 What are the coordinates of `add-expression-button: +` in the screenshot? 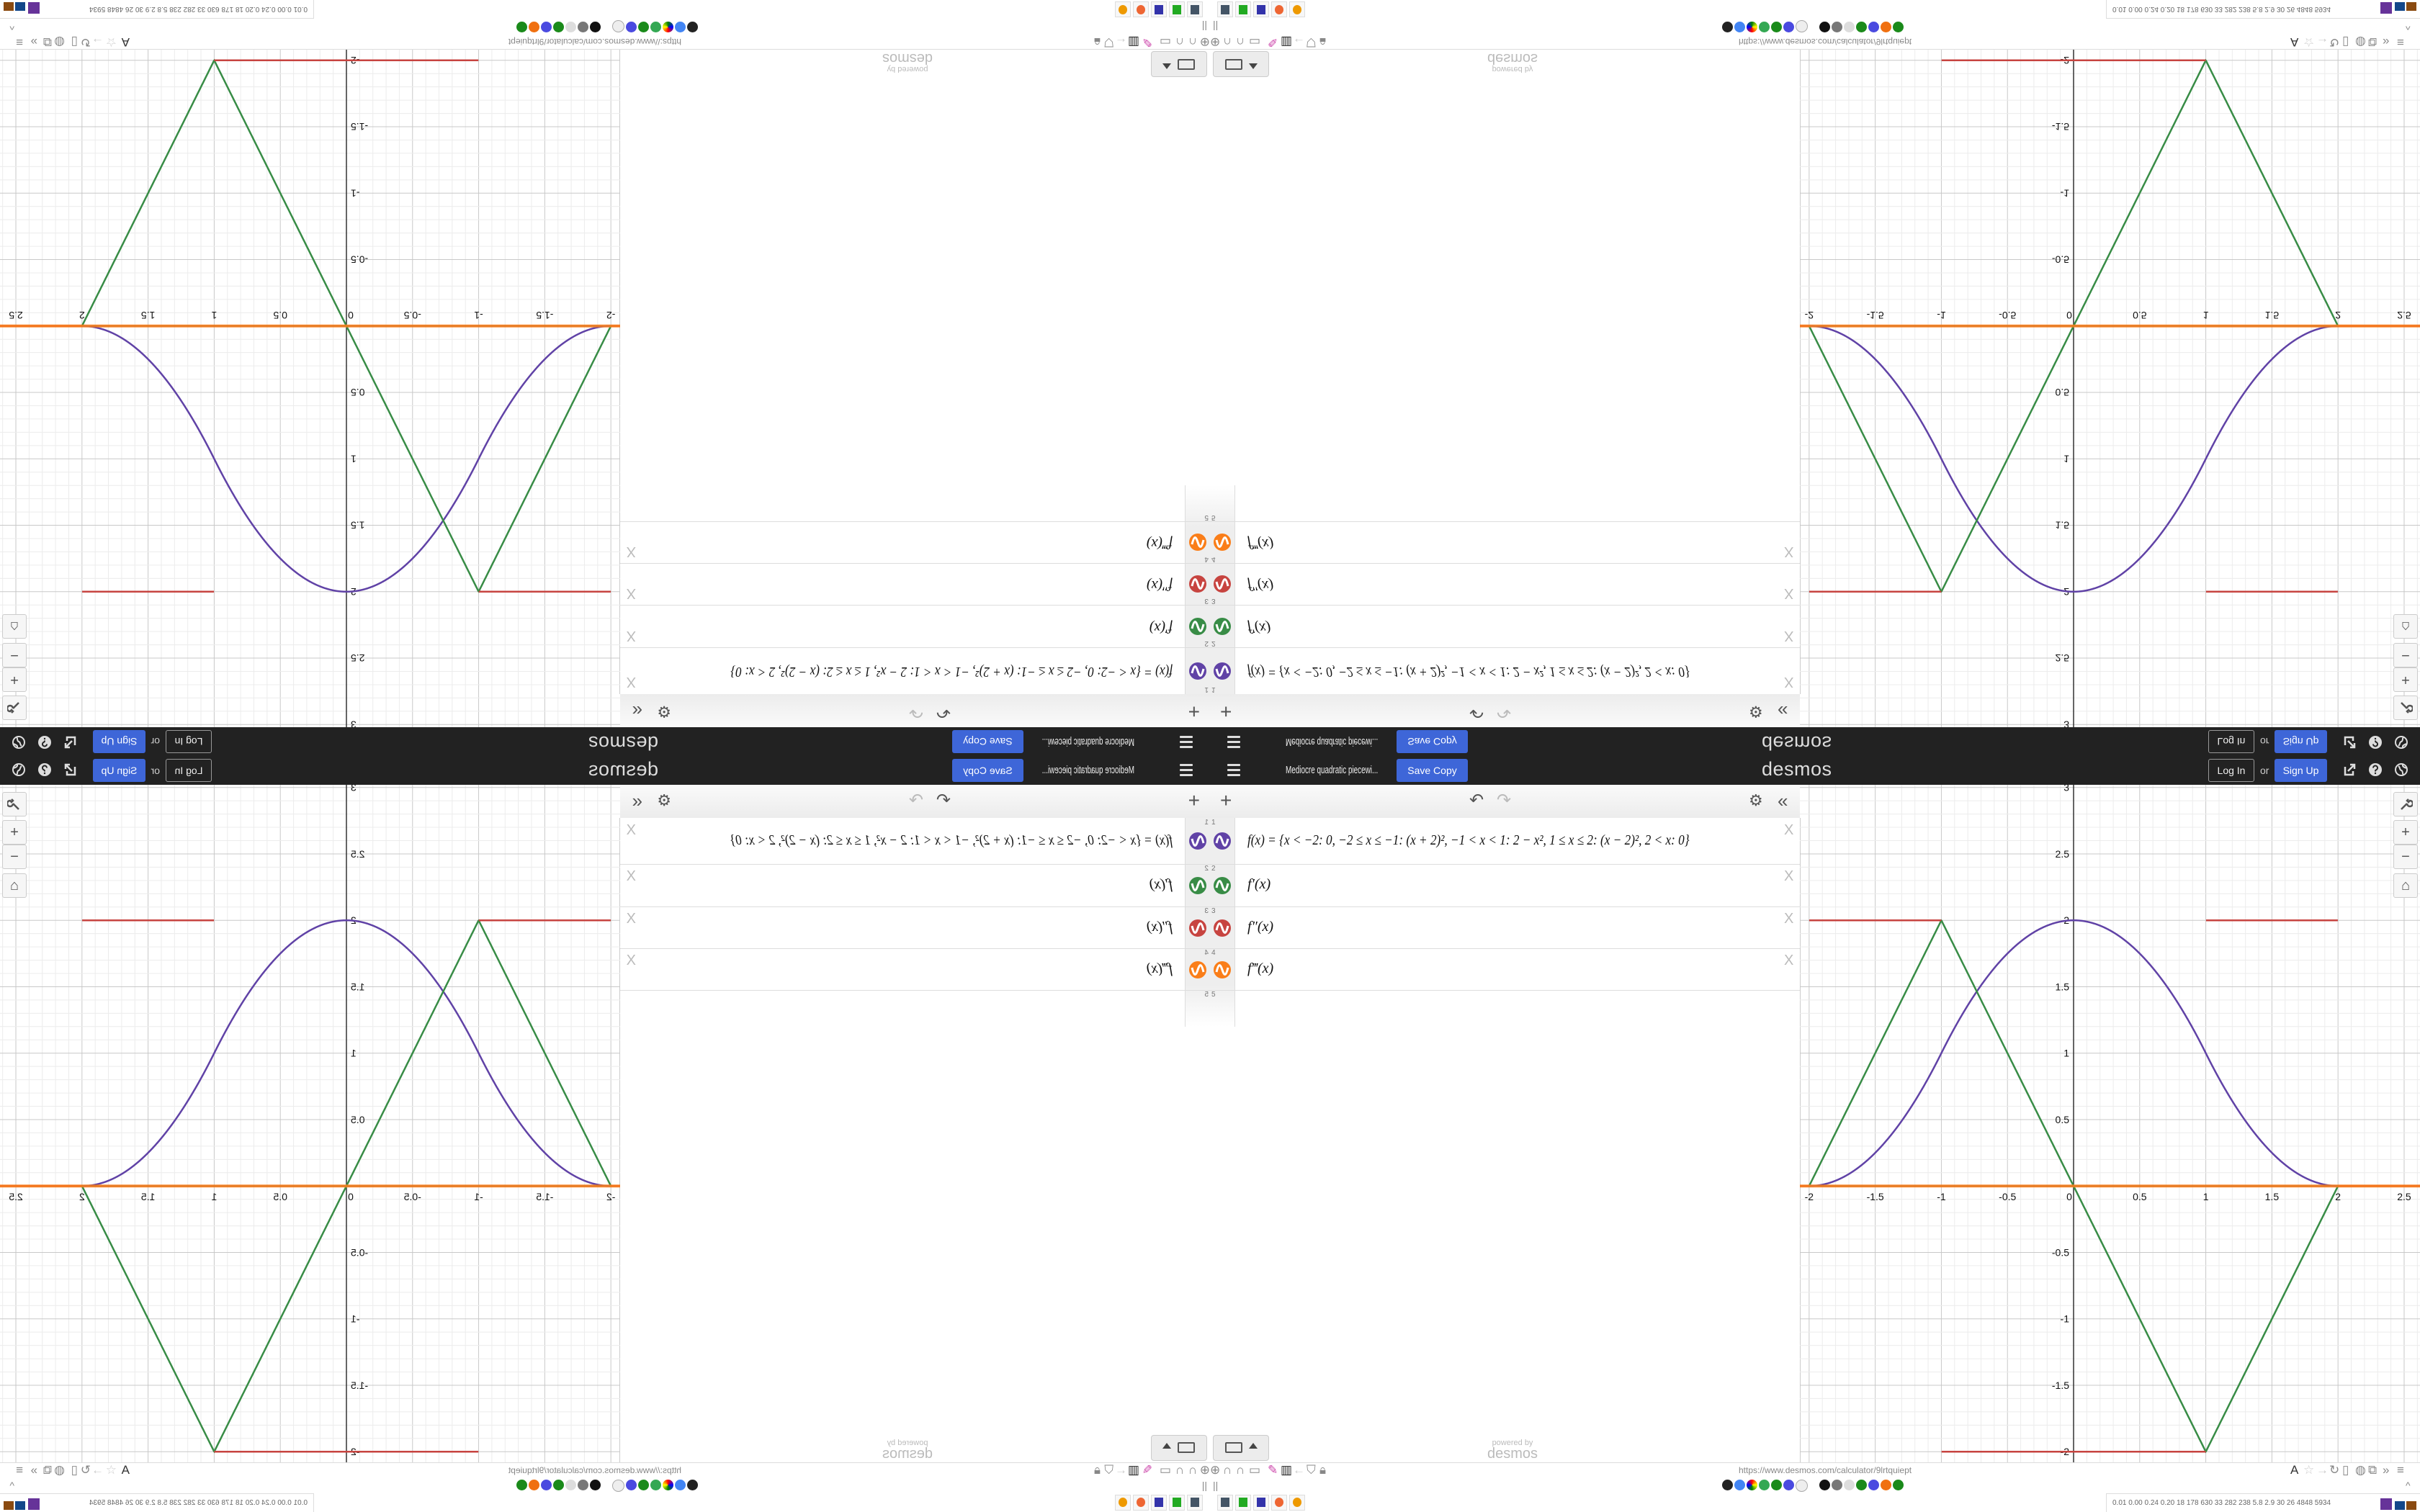 It's located at (1226, 712).